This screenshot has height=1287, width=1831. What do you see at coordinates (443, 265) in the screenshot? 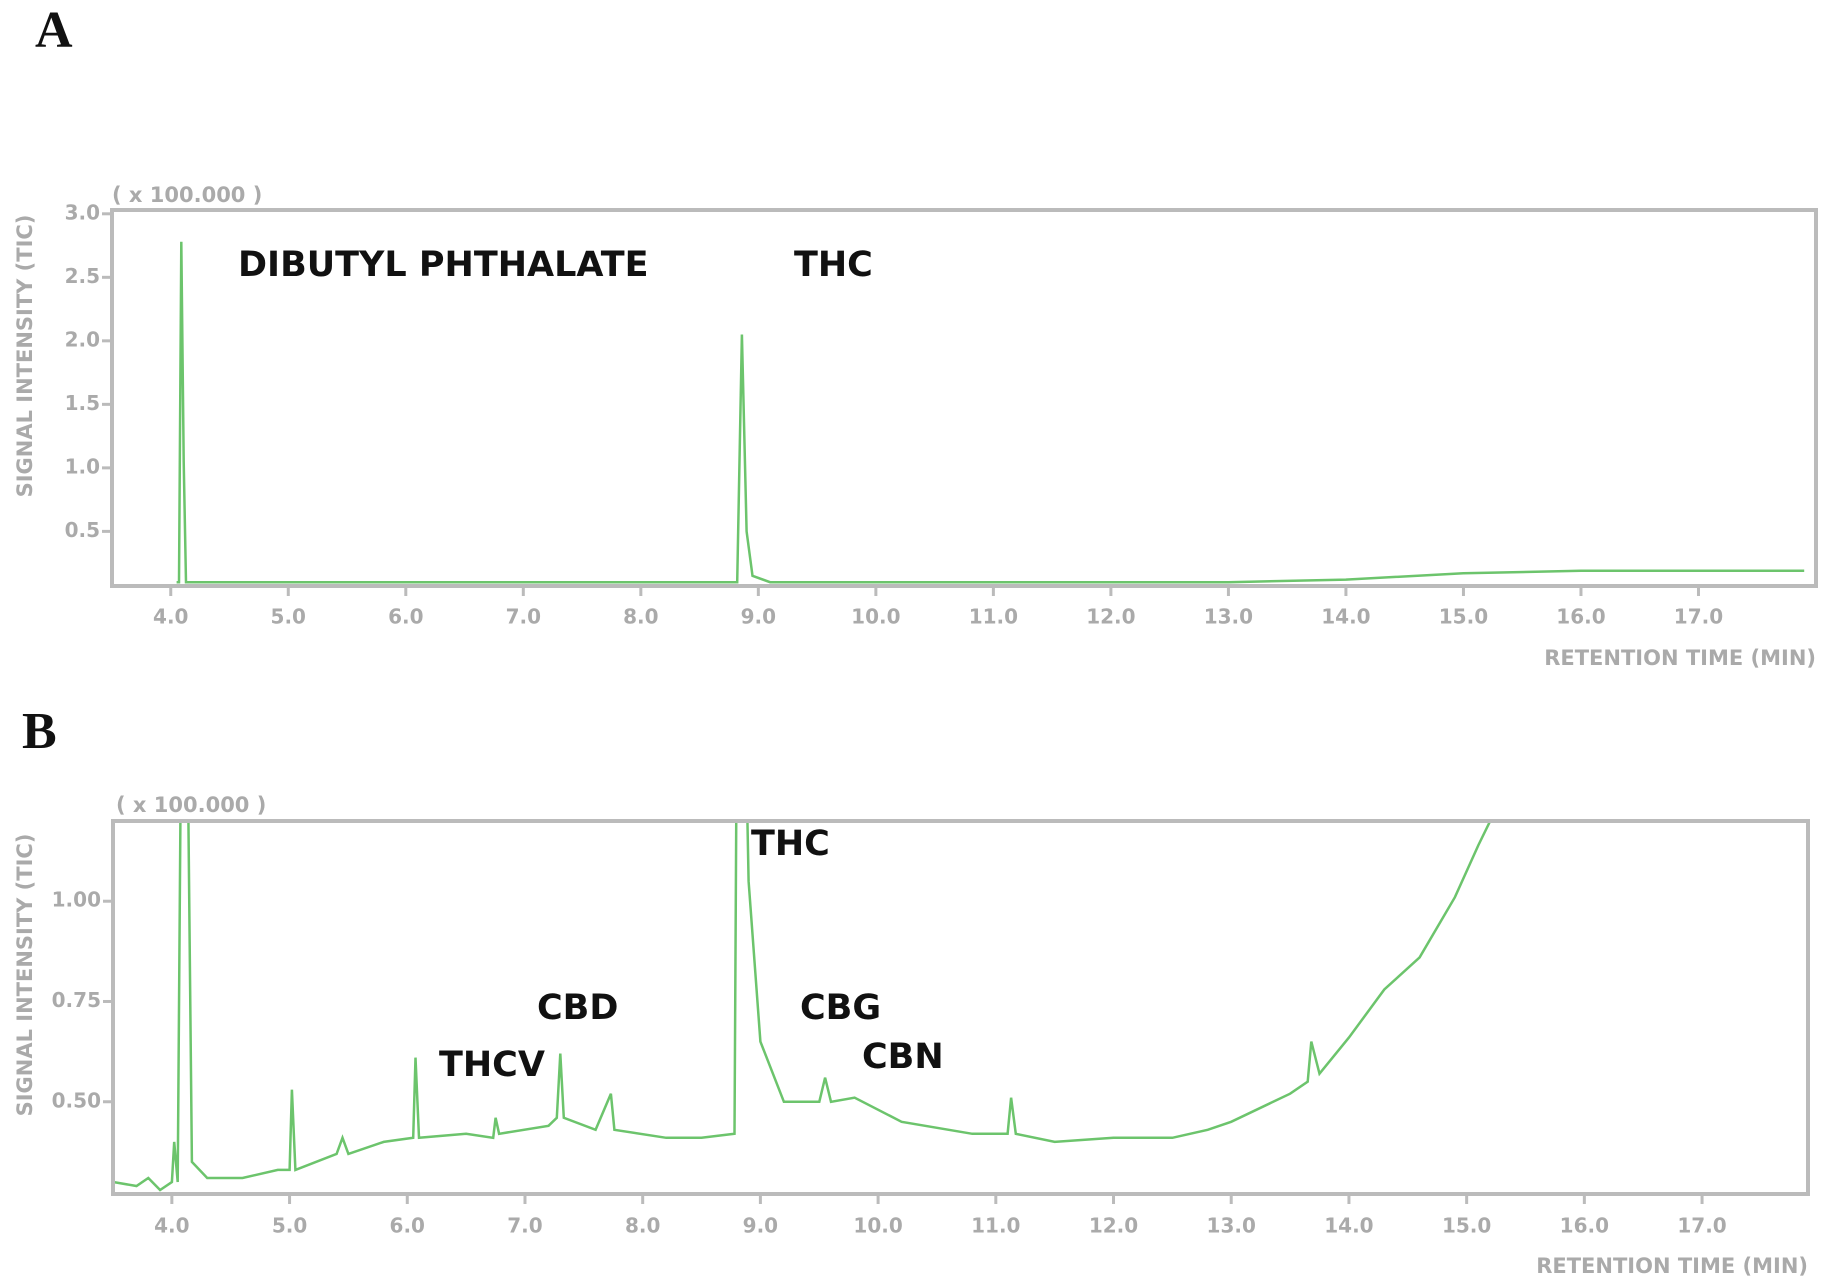
I see `peak-label: DIBUTYL PHTHALATE` at bounding box center [443, 265].